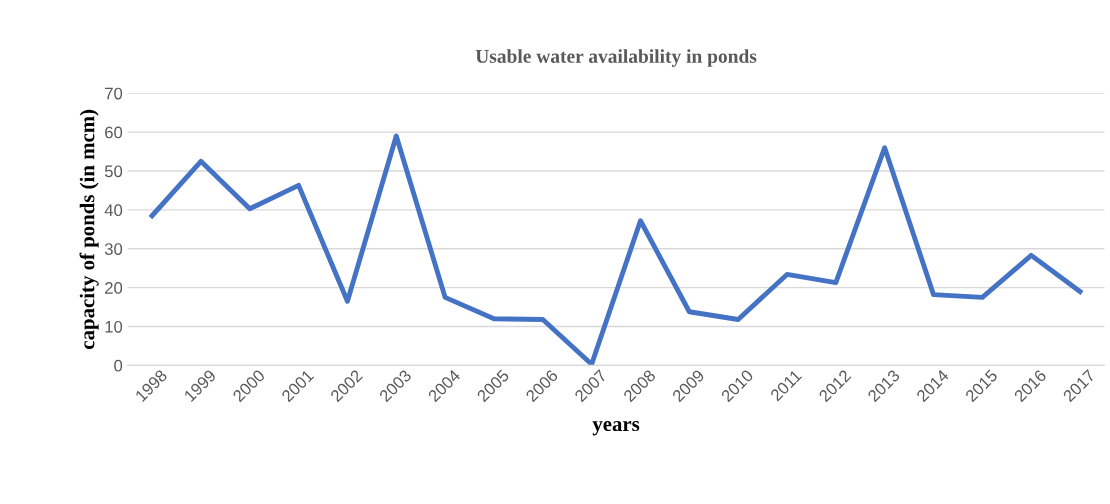  I want to click on y-tick-label: 10, so click(114, 326).